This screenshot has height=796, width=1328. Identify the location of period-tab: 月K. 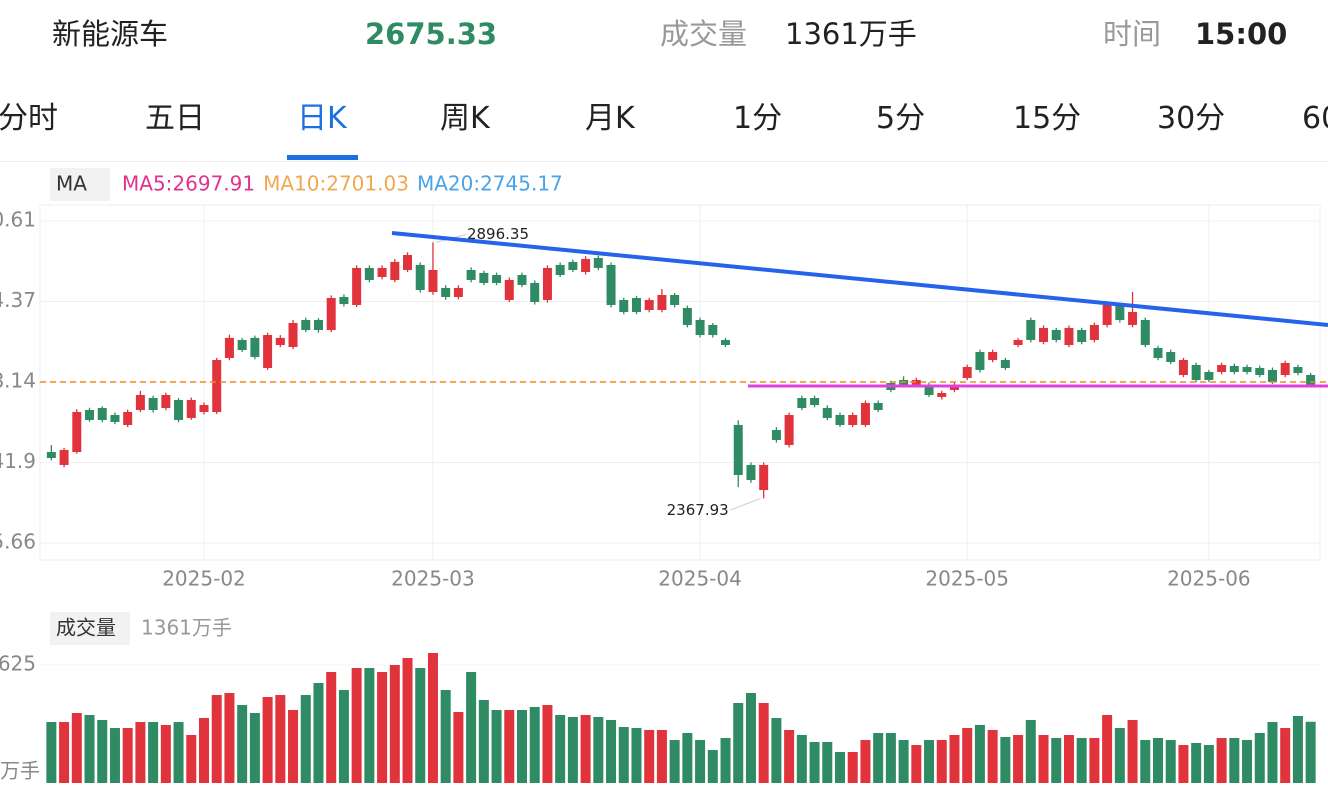
(610, 118).